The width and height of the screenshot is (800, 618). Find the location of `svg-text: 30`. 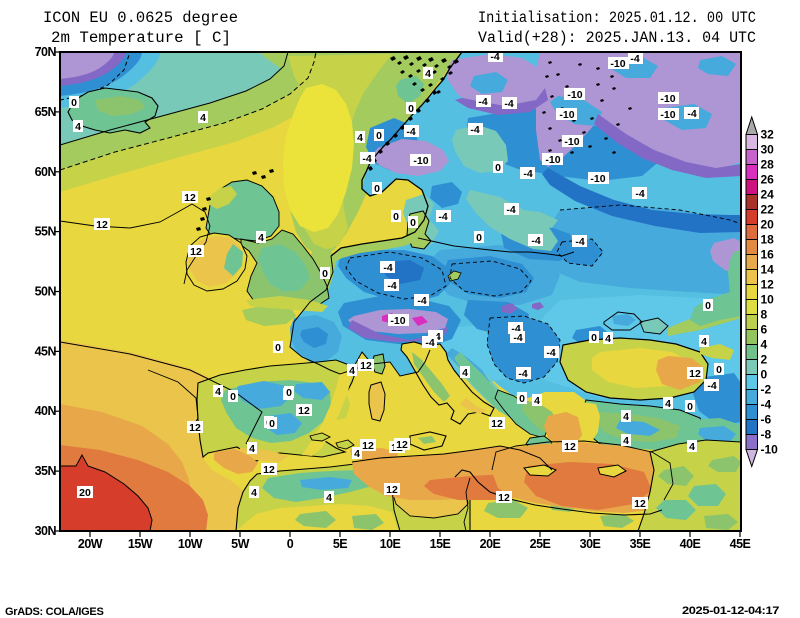

svg-text: 30 is located at coordinates (768, 150).